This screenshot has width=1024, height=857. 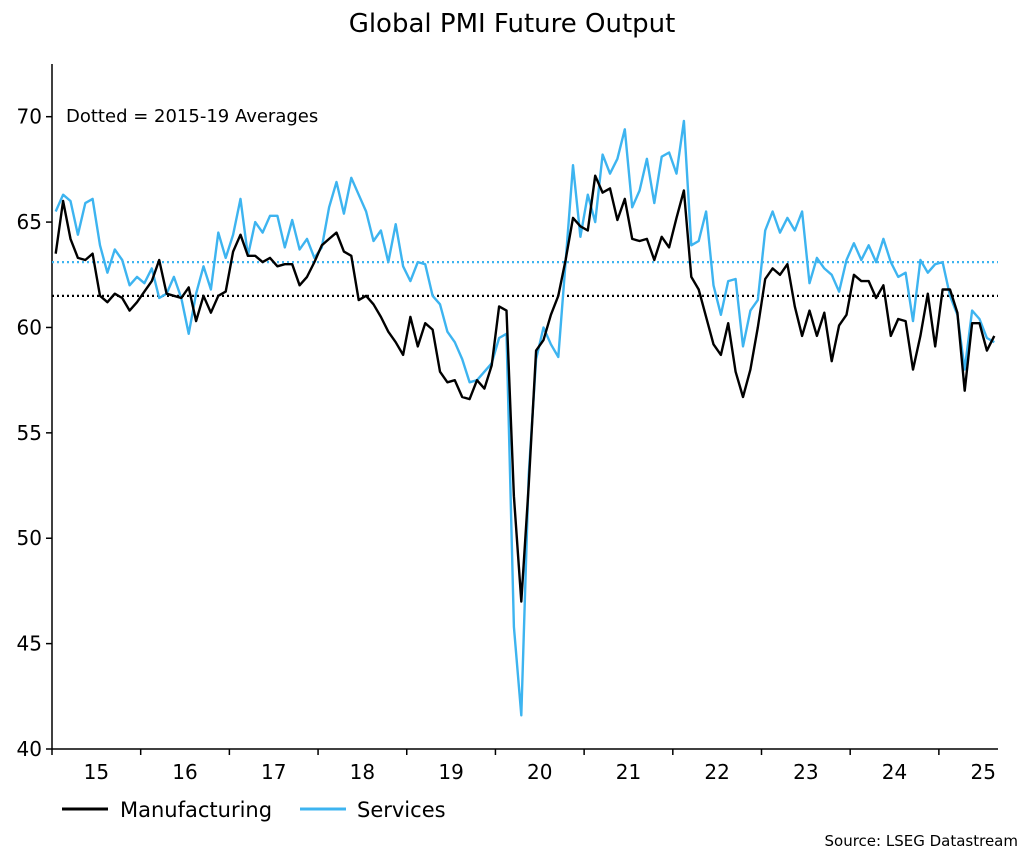 I want to click on x-tick-label: 21, so click(x=628, y=772).